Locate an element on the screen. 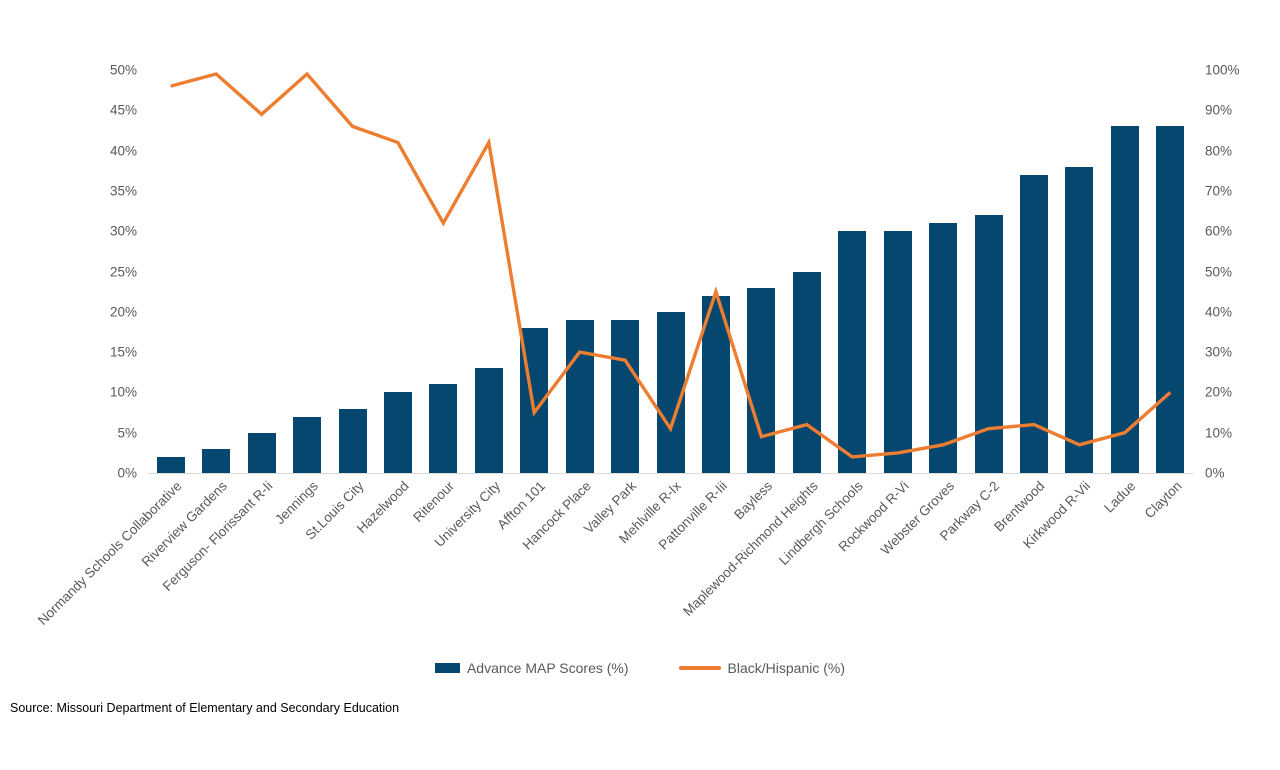 The height and width of the screenshot is (770, 1280). left-axis-tick: 45% is located at coordinates (123, 110).